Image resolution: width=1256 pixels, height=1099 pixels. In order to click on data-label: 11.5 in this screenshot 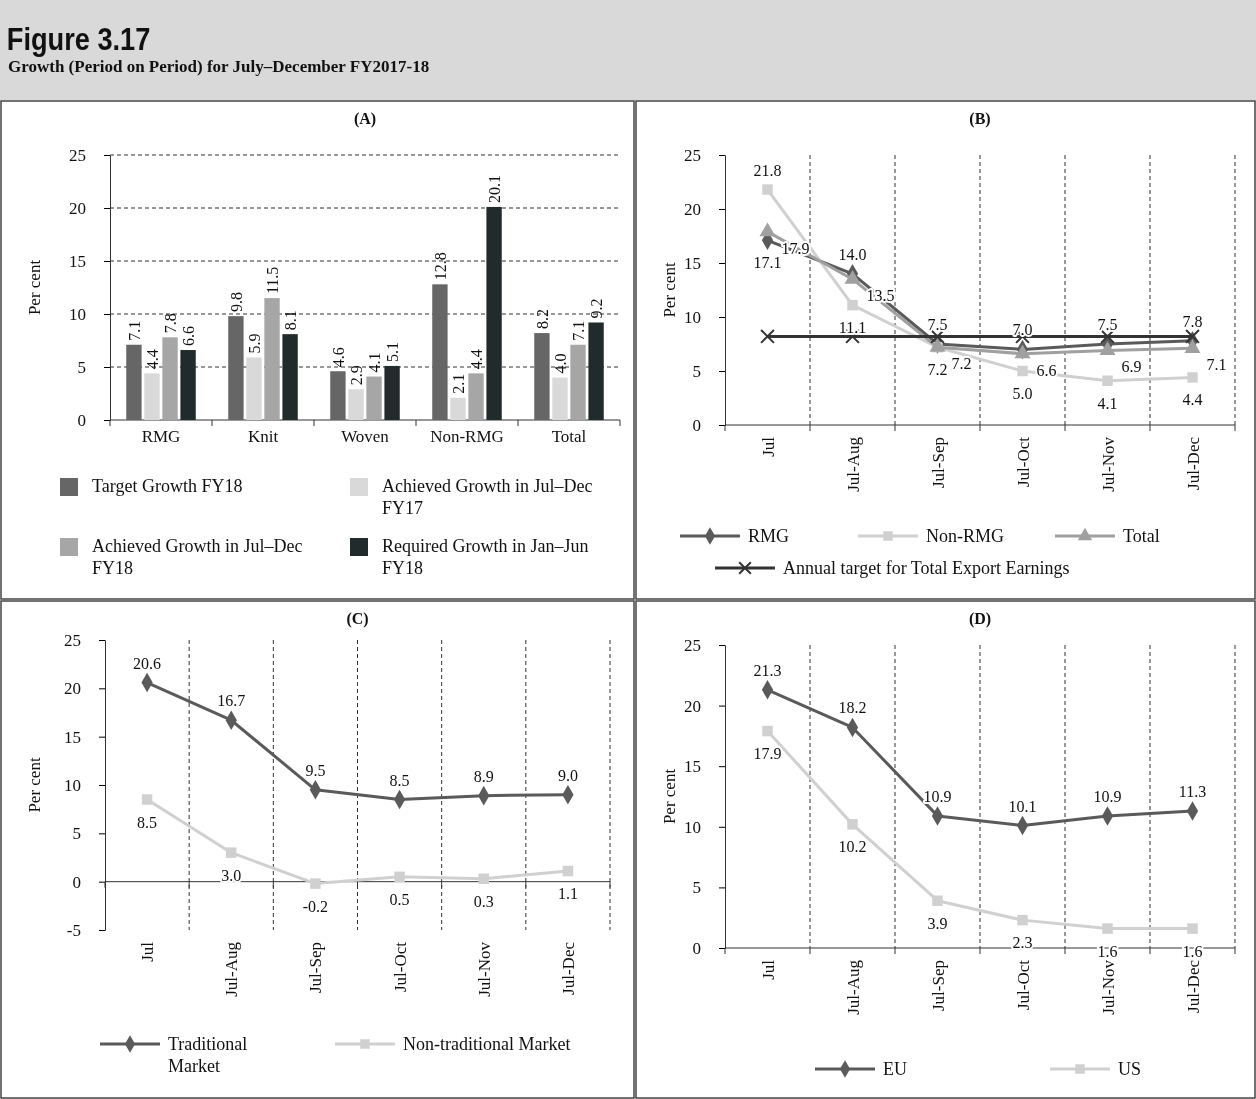, I will do `click(273, 280)`.